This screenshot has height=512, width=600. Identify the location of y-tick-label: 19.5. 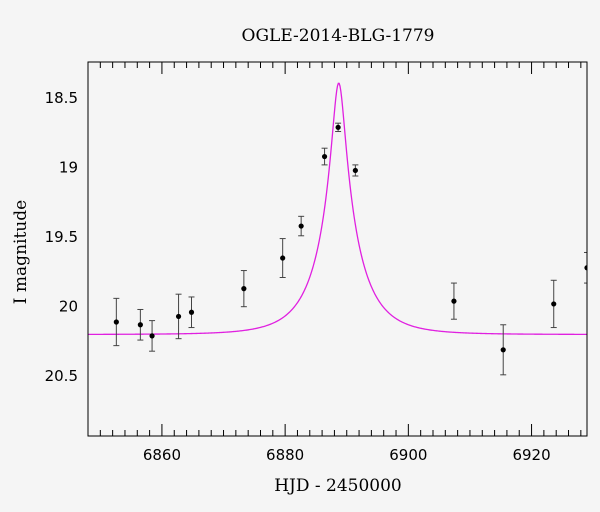
(61, 237).